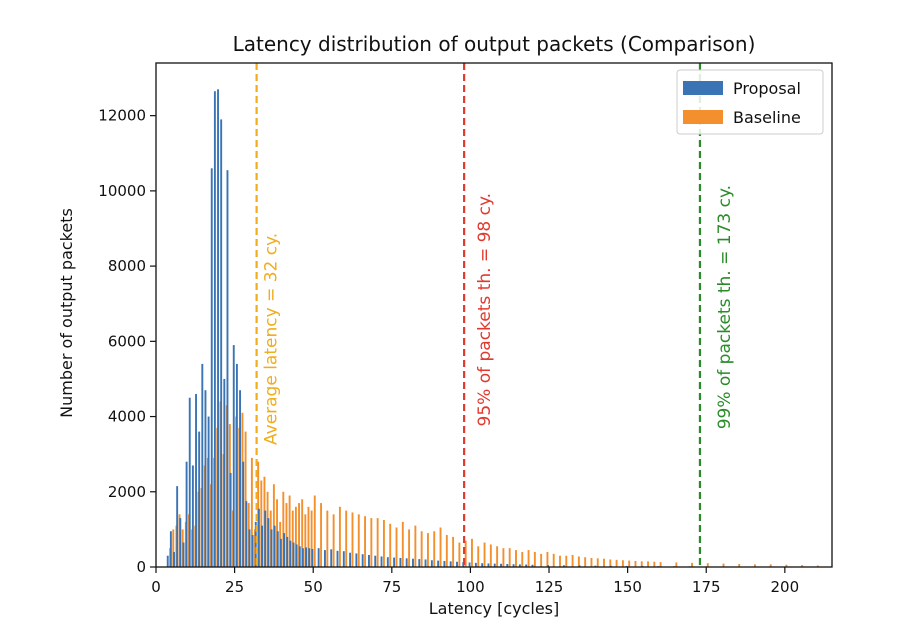 This screenshot has height=643, width=899. What do you see at coordinates (706, 587) in the screenshot?
I see `x-tick-label: 175` at bounding box center [706, 587].